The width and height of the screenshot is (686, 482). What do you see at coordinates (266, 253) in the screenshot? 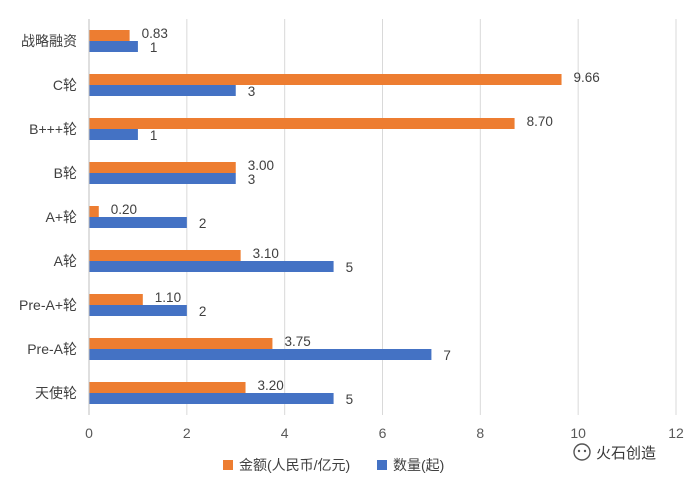
I see `data-label-amount: 3.10` at bounding box center [266, 253].